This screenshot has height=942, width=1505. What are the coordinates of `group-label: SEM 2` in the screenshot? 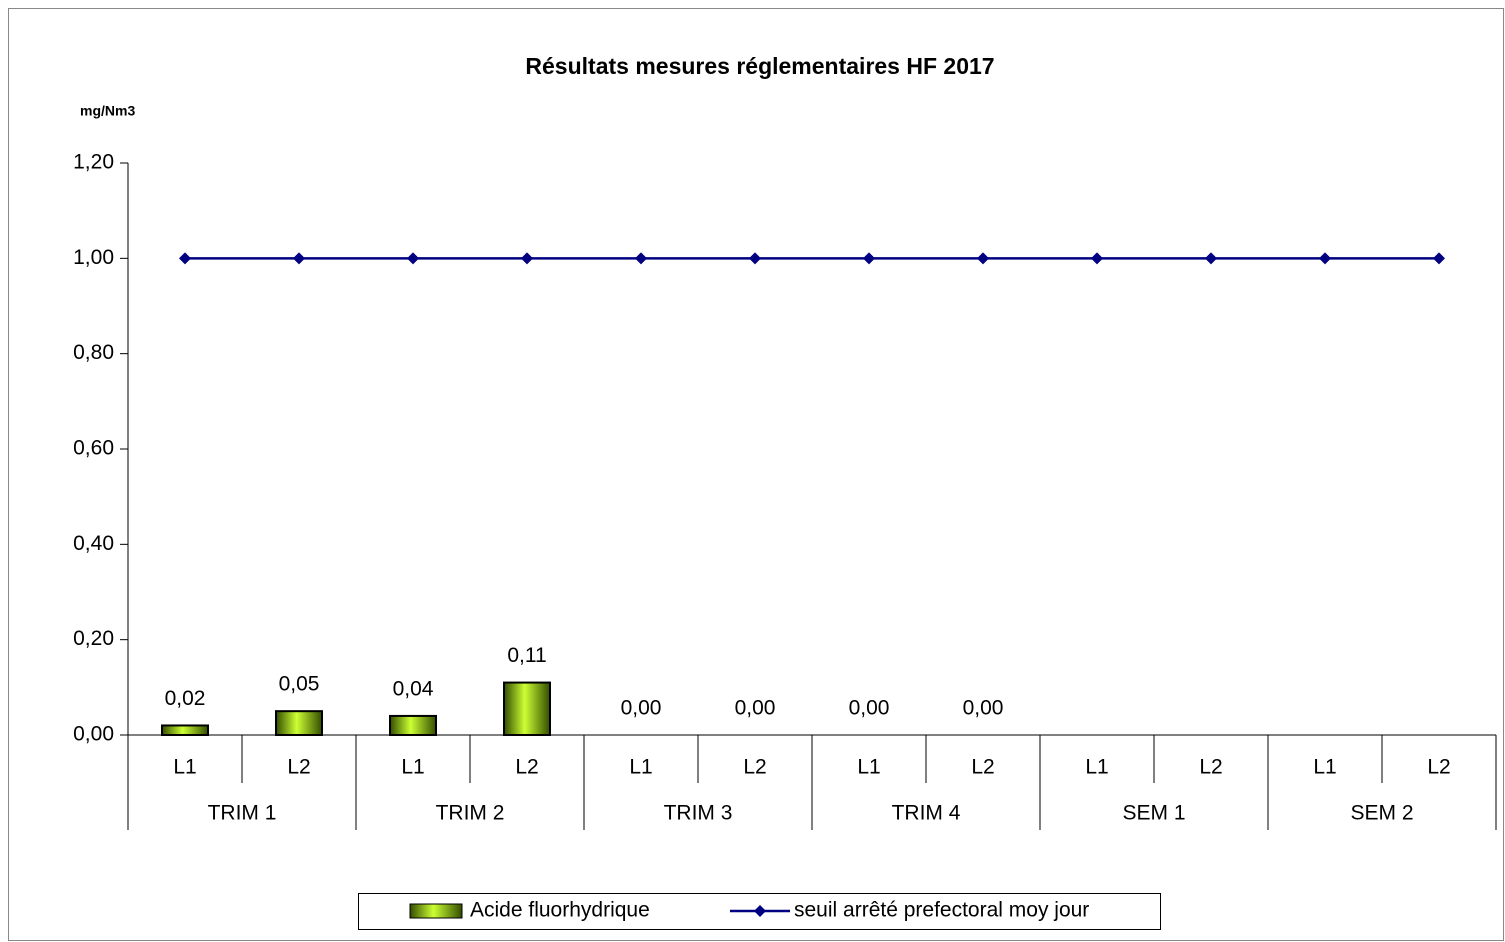 It's located at (1381, 813).